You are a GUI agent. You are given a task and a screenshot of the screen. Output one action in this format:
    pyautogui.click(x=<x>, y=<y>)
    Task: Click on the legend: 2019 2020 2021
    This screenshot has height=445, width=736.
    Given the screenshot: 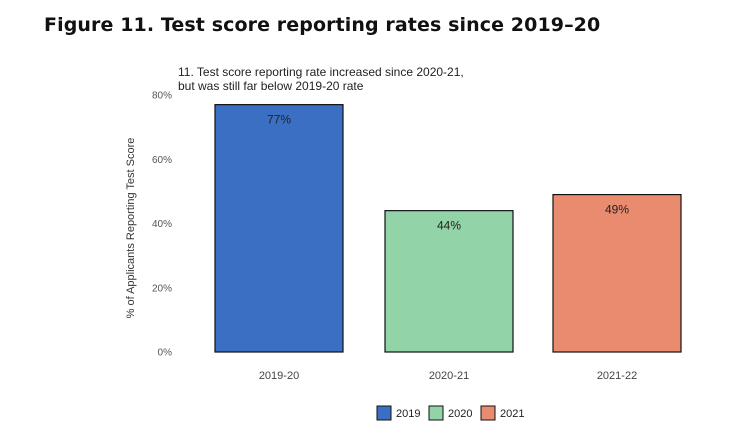 What is the action you would take?
    pyautogui.click(x=450, y=413)
    